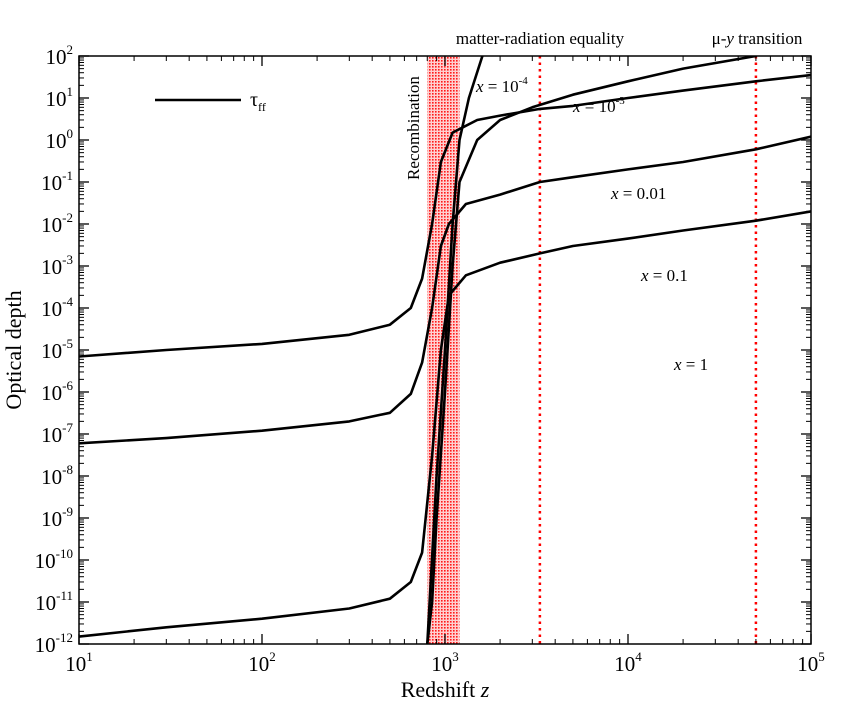 The image size is (847, 706). Describe the element at coordinates (79, 662) in the screenshot. I see `x-tick-label: 10¹` at that location.